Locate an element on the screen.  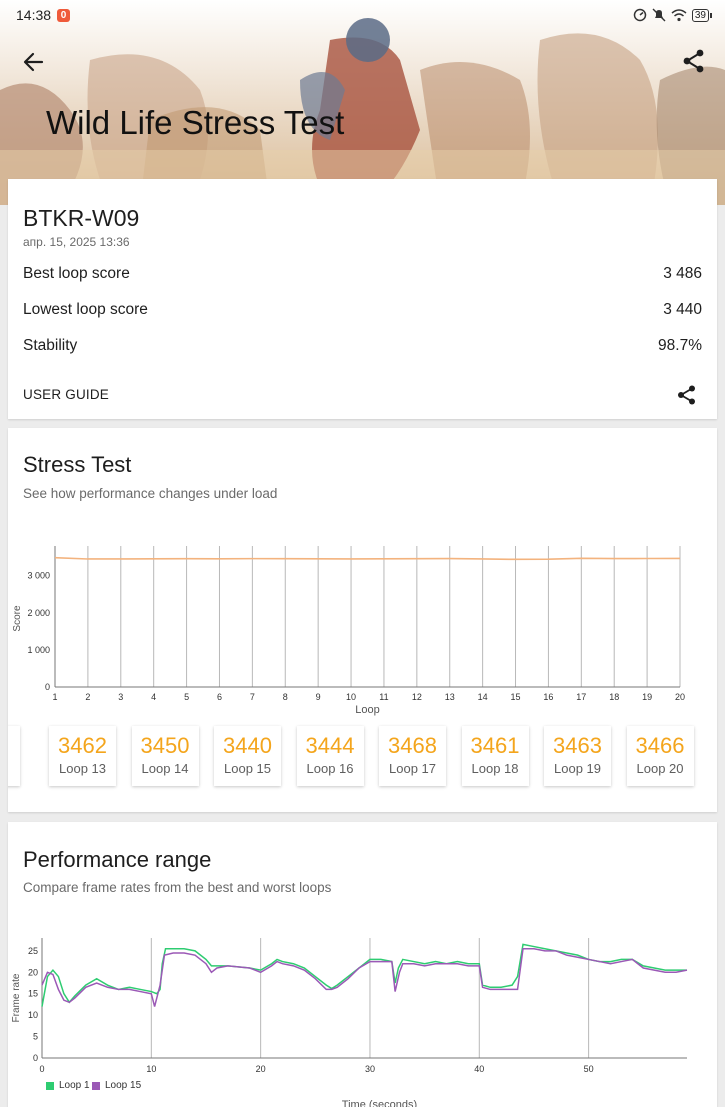
loop-score-tile-partial is located at coordinates (14, 756).